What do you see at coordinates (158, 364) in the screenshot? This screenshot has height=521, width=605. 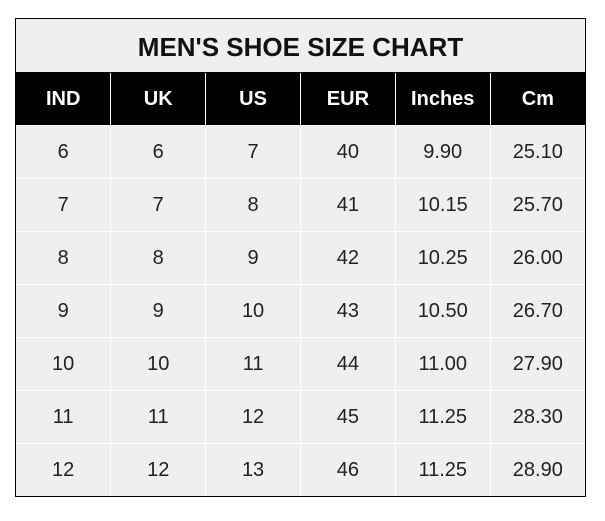 I see `cell-uk: 10` at bounding box center [158, 364].